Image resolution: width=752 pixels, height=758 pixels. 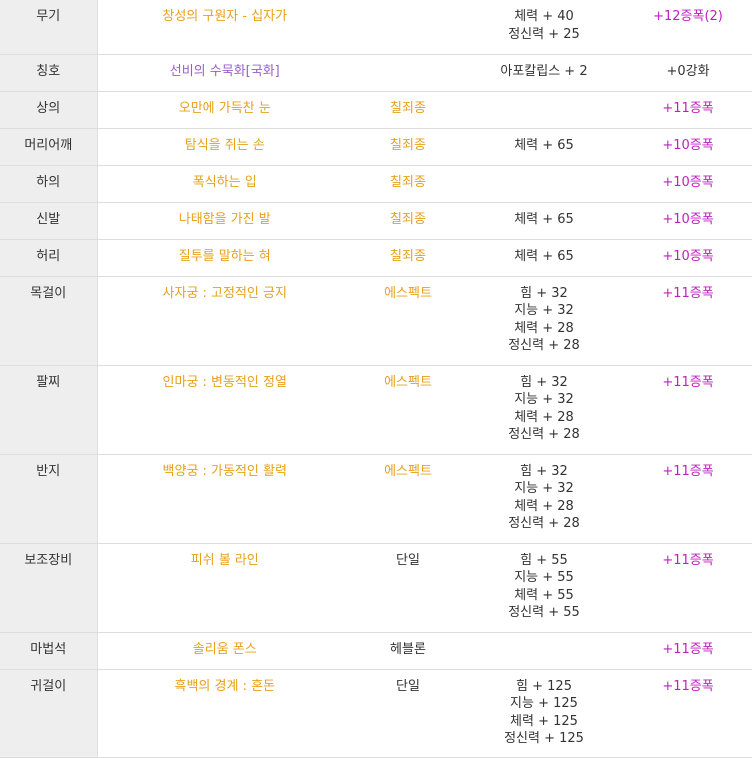 I want to click on slot-label: 보조장비, so click(x=49, y=588).